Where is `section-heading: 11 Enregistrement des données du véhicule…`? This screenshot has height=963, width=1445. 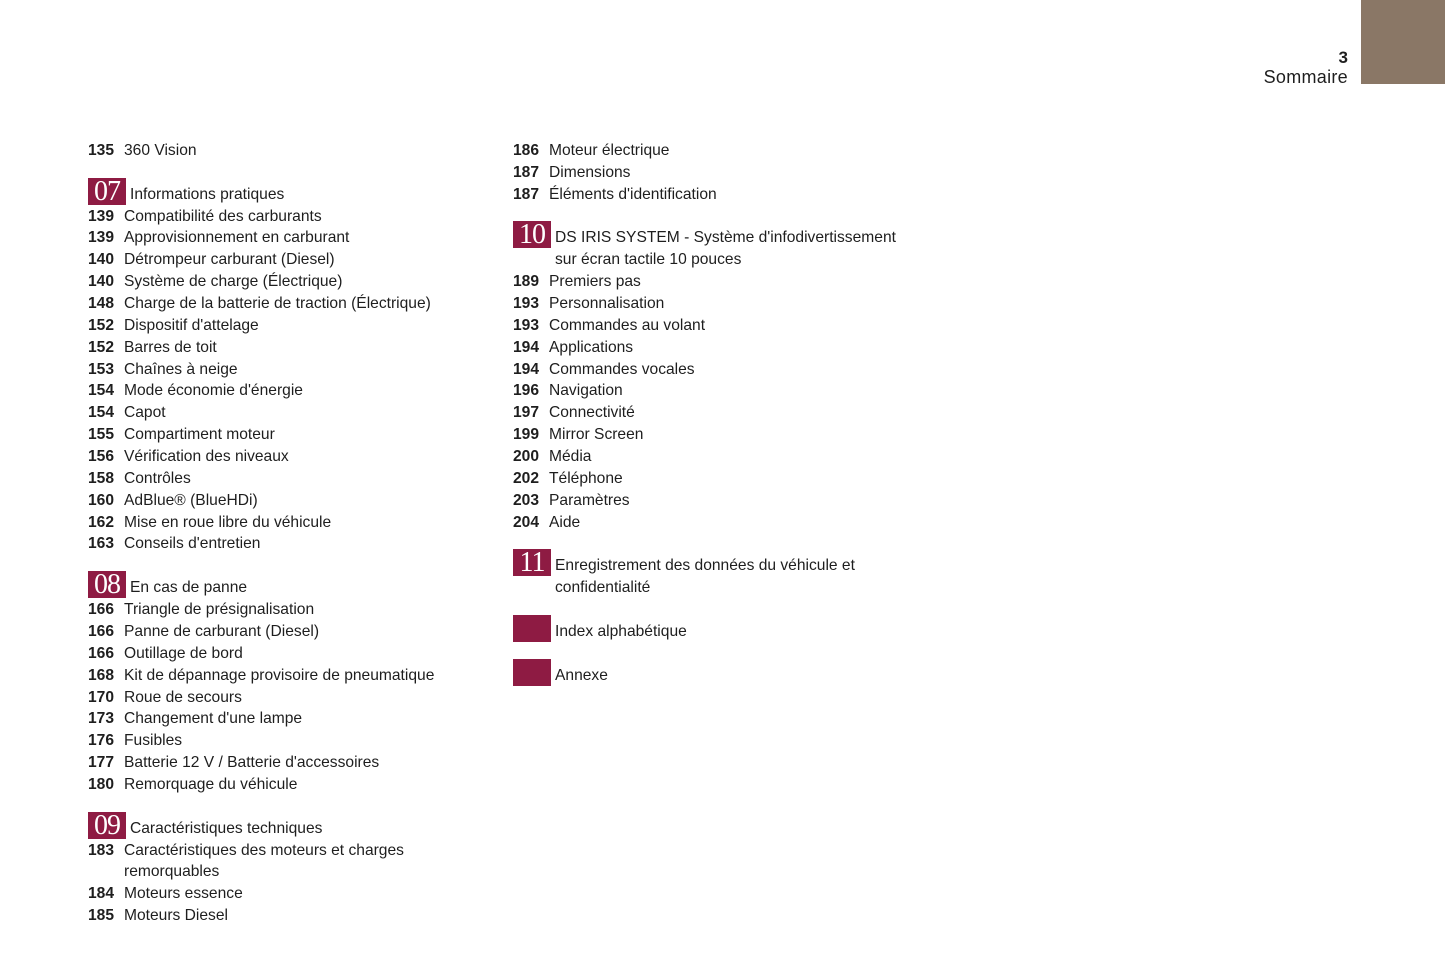
section-heading: 11 Enregistrement des données du véhicule… is located at coordinates (723, 574).